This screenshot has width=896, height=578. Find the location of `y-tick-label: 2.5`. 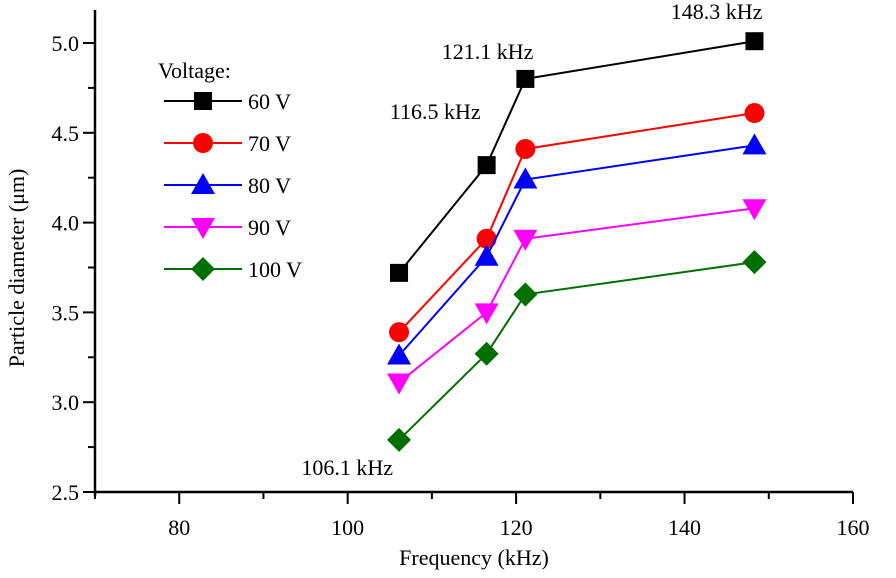

y-tick-label: 2.5 is located at coordinates (66, 492).